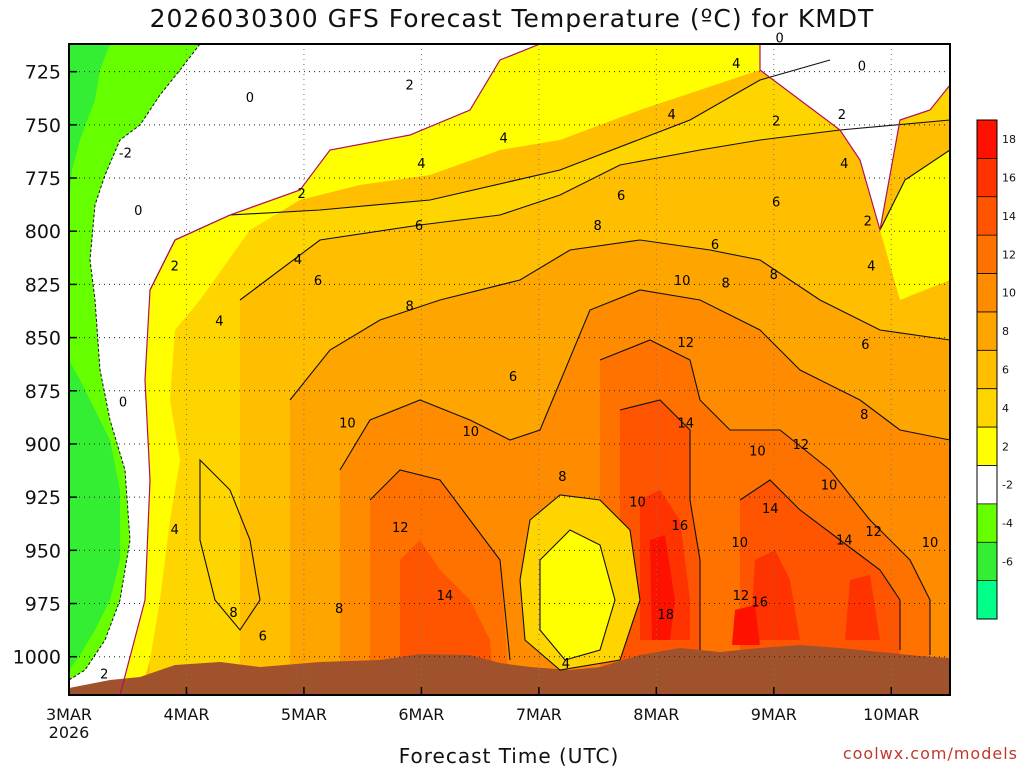 The height and width of the screenshot is (768, 1024). Describe the element at coordinates (539, 714) in the screenshot. I see `x-tick-label: 7MAR` at that location.